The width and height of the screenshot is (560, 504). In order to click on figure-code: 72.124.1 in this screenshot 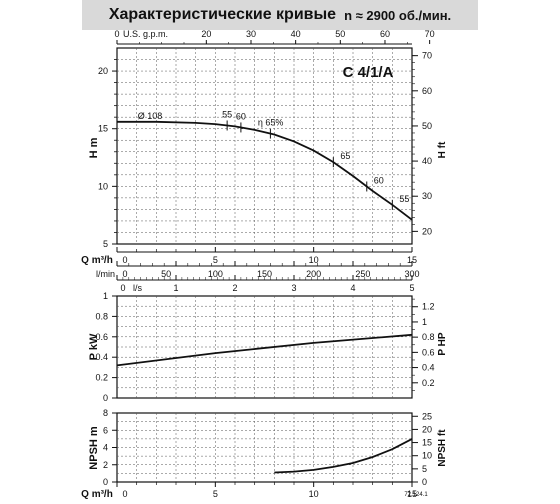, I will do `click(416, 495)`.